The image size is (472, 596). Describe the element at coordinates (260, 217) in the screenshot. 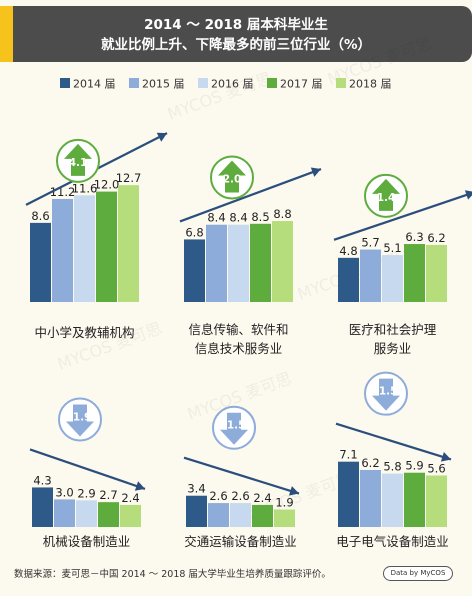

I see `data-label: 8.5` at that location.